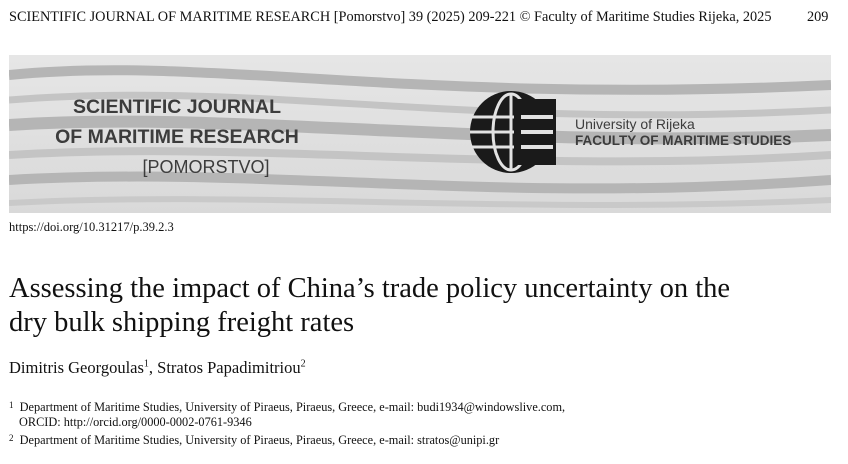  What do you see at coordinates (513, 132) in the screenshot?
I see `logo` at bounding box center [513, 132].